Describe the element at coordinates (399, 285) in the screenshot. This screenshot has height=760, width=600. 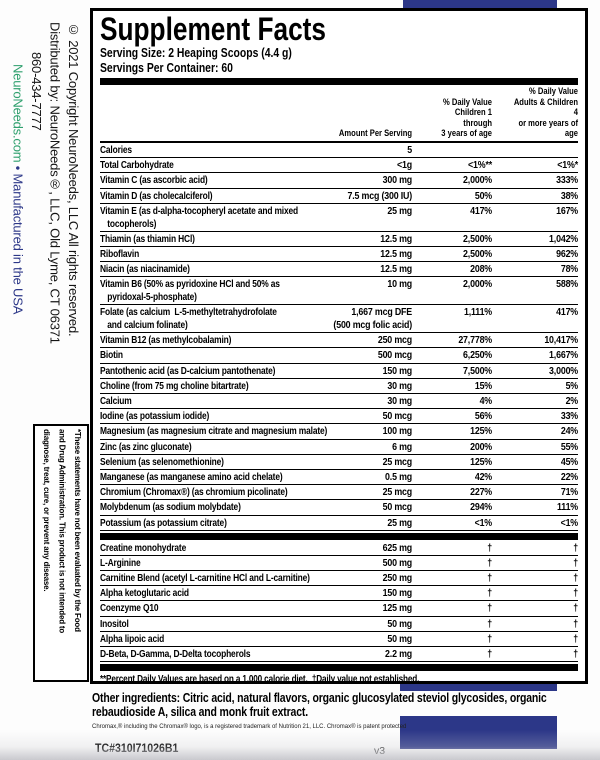
I see `nutrient-amount: 10 mg` at that location.